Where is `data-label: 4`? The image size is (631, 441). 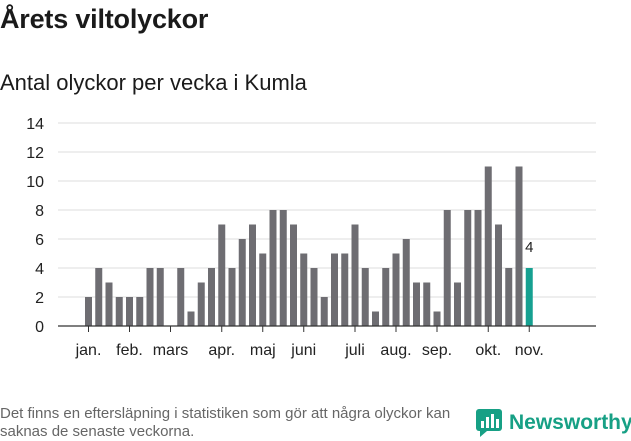 data-label: 4 is located at coordinates (529, 247).